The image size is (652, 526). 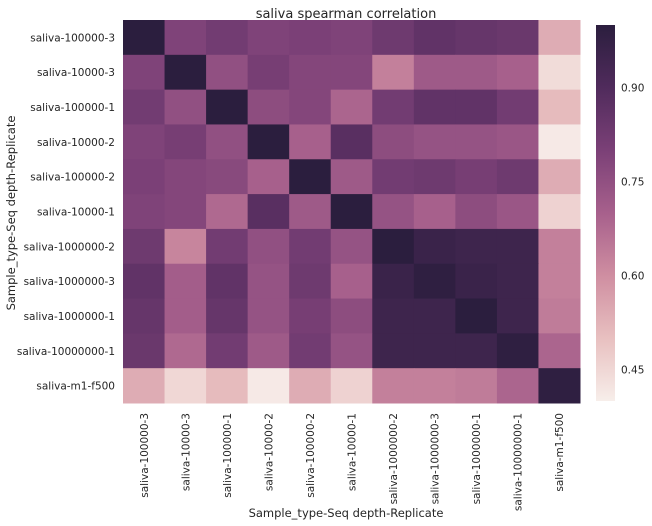 What do you see at coordinates (632, 89) in the screenshot?
I see `colorbar-tick-label: 0.90` at bounding box center [632, 89].